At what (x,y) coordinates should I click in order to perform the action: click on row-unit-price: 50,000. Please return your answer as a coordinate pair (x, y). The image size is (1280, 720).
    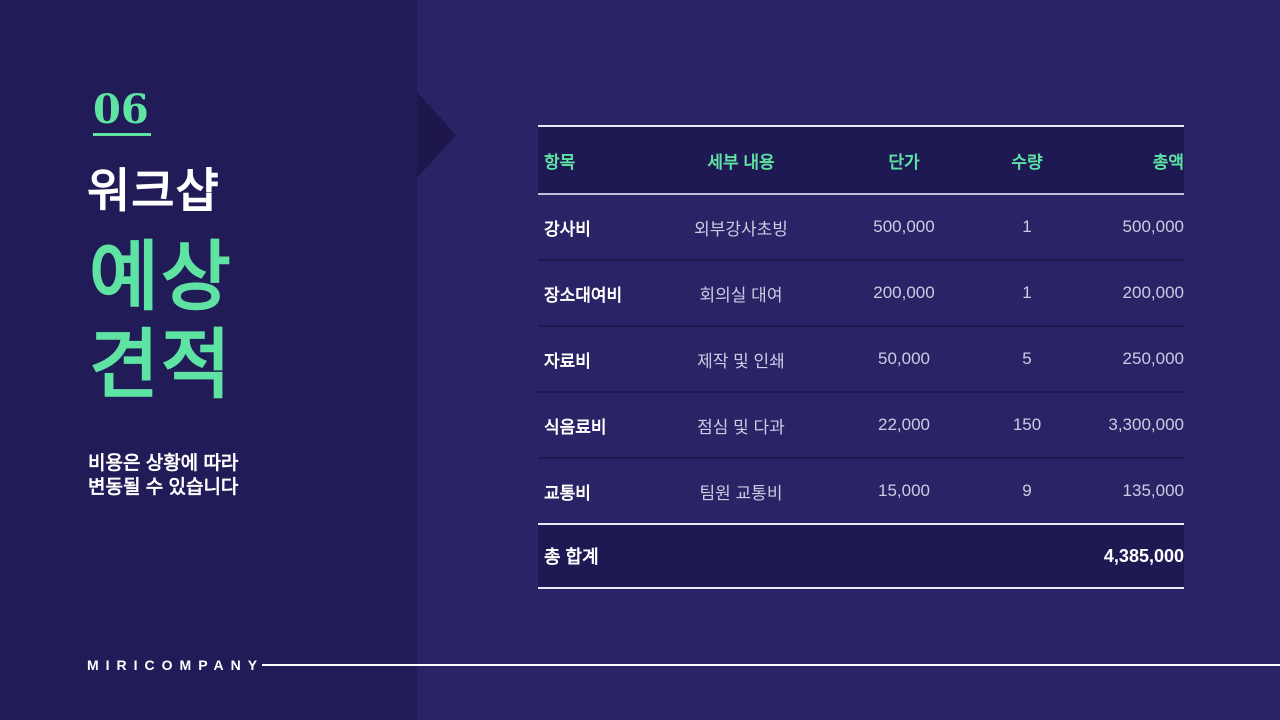
    Looking at the image, I should click on (904, 358).